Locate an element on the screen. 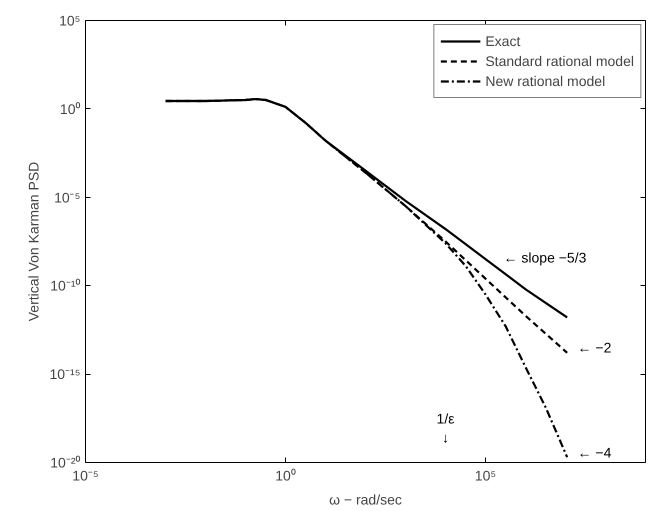  y-tick-label: 10⁰ is located at coordinates (70, 108).